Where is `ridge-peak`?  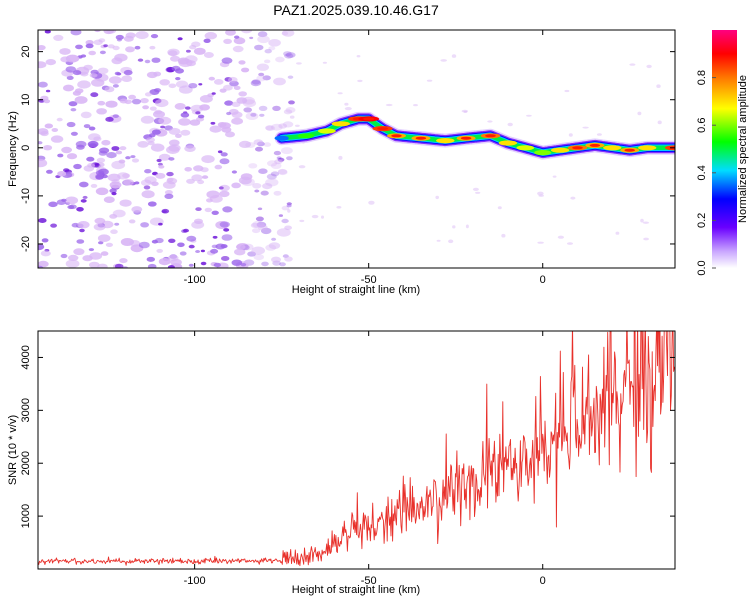
ridge-peak is located at coordinates (629, 150).